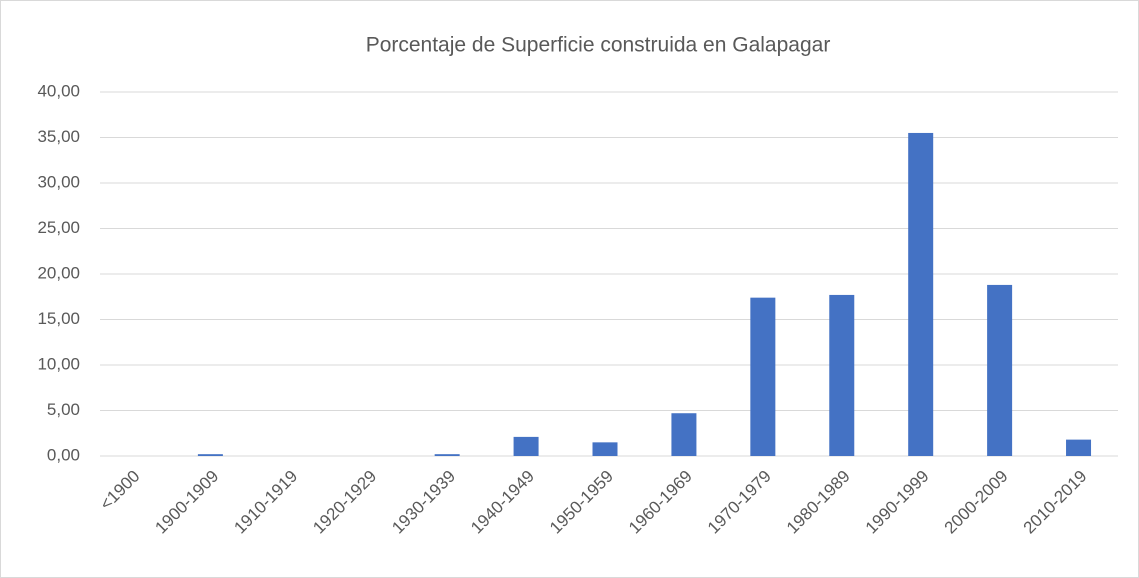 This screenshot has height=578, width=1139. What do you see at coordinates (58, 272) in the screenshot?
I see `y-tick-label: 20,00` at bounding box center [58, 272].